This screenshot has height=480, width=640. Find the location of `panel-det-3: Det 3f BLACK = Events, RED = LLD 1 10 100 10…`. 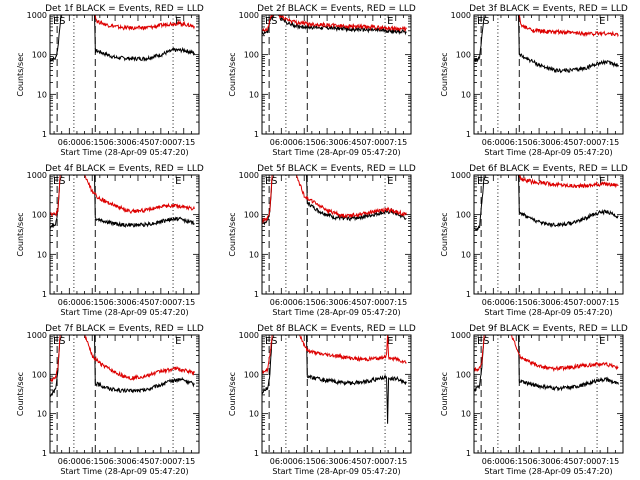

panel-det-3: Det 3f BLACK = Events, RED = LLD 1 10 100 10… is located at coordinates (534, 80).